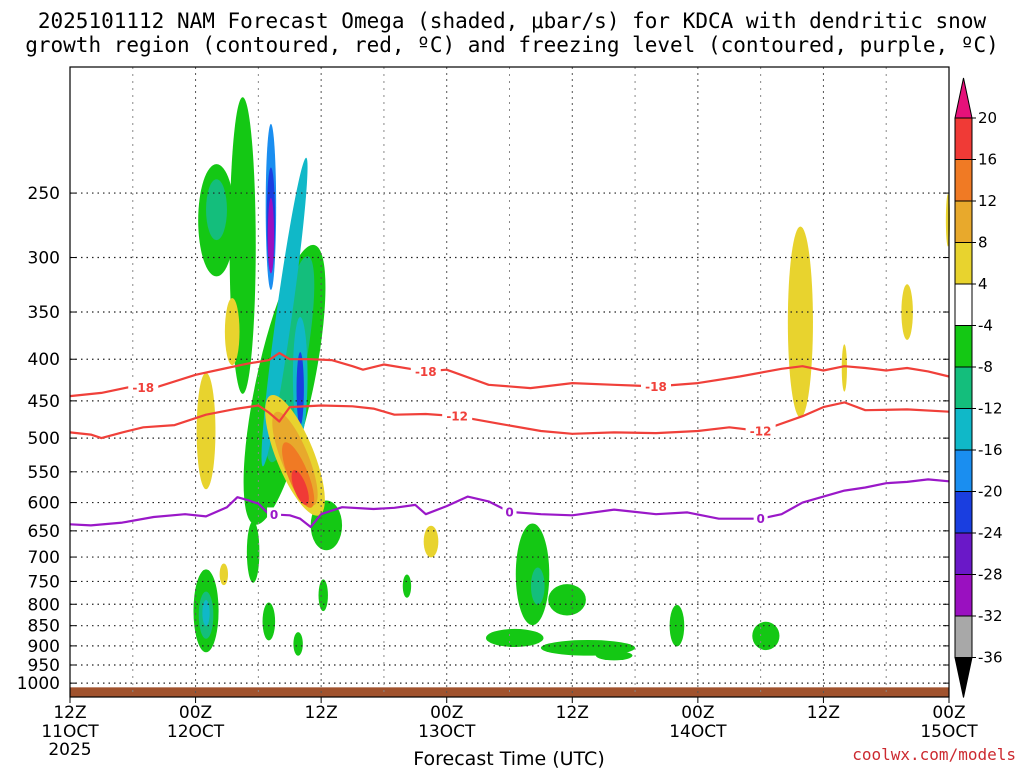 Image resolution: width=1024 pixels, height=768 pixels. I want to click on colorbar-label-4: 4, so click(983, 284).